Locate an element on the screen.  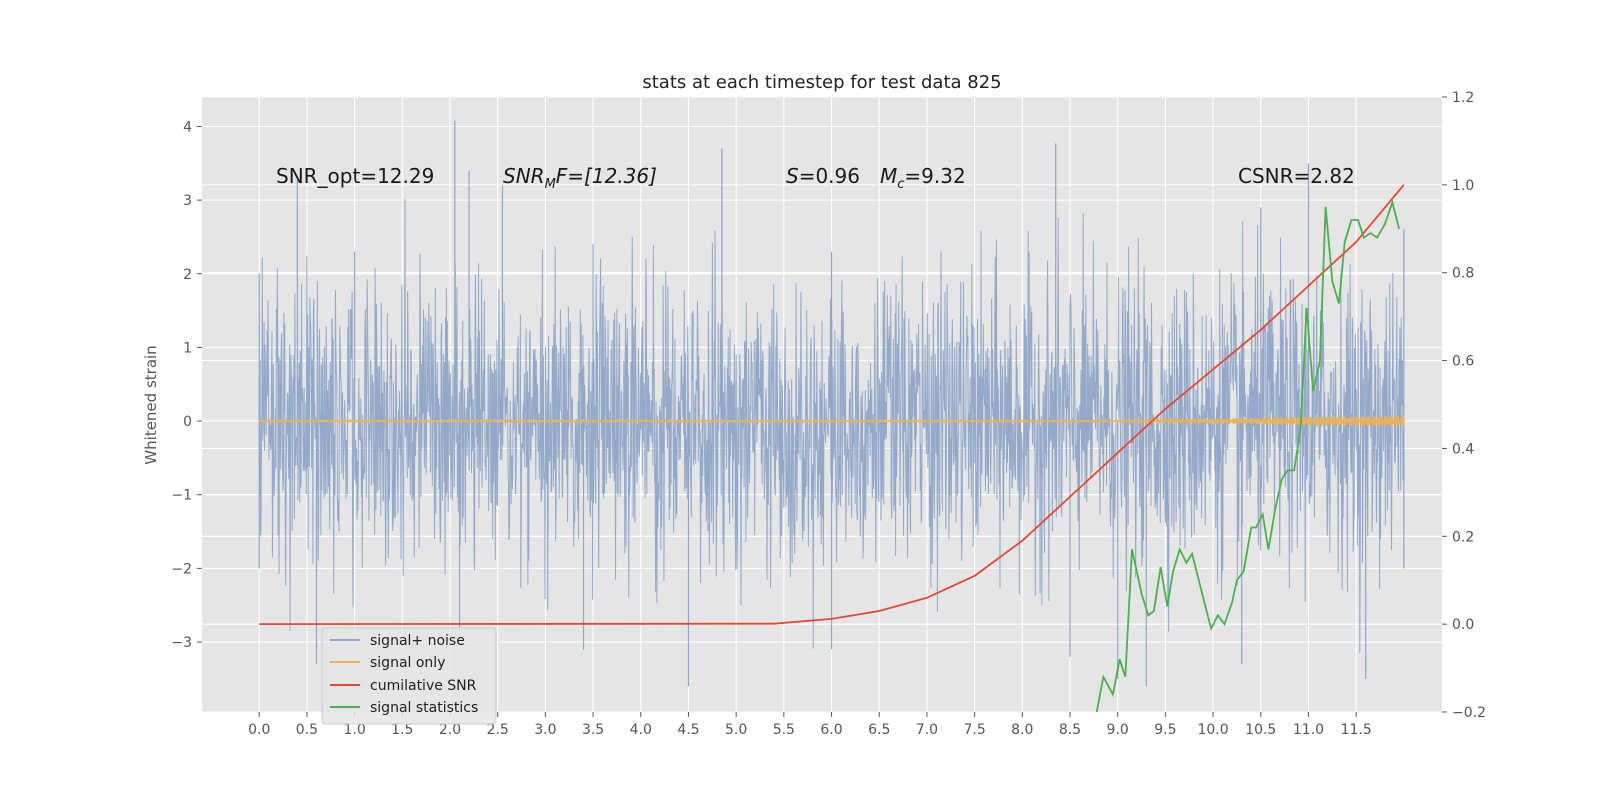
annotation-mc-value: =9.32 is located at coordinates (934, 176).